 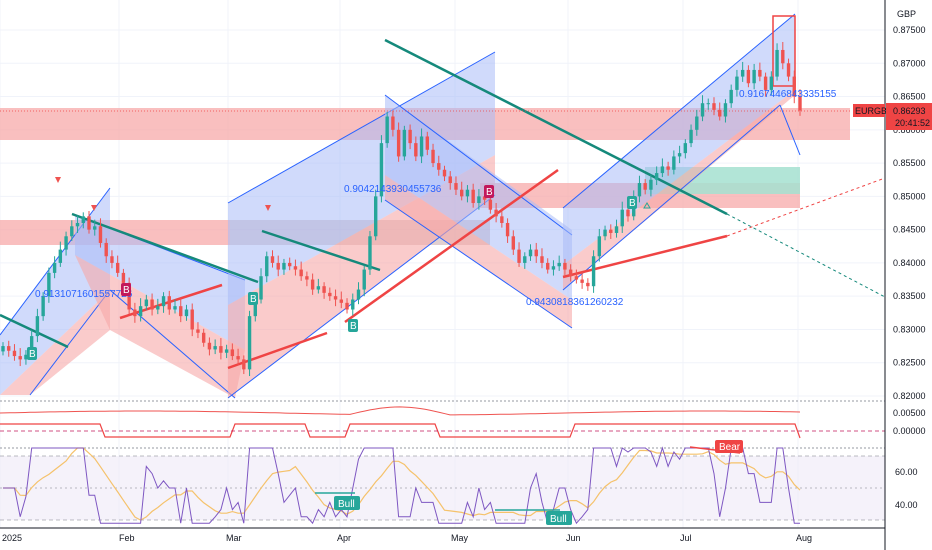 I want to click on rsi-line, so click(x=401, y=485).